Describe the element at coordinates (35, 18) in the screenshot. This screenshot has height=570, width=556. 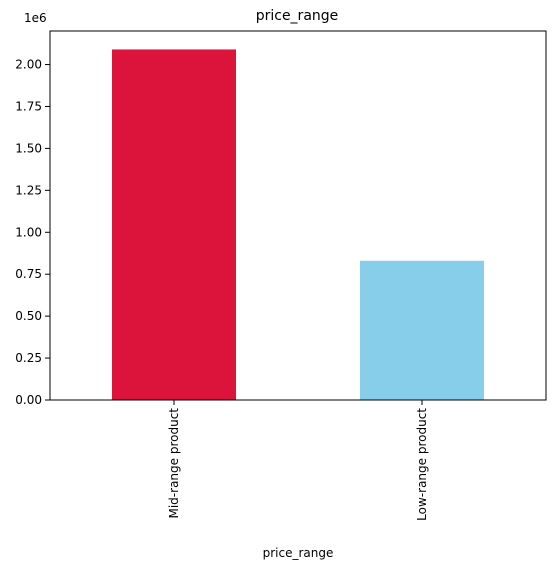
I see `y-offset-label: 1e6` at that location.